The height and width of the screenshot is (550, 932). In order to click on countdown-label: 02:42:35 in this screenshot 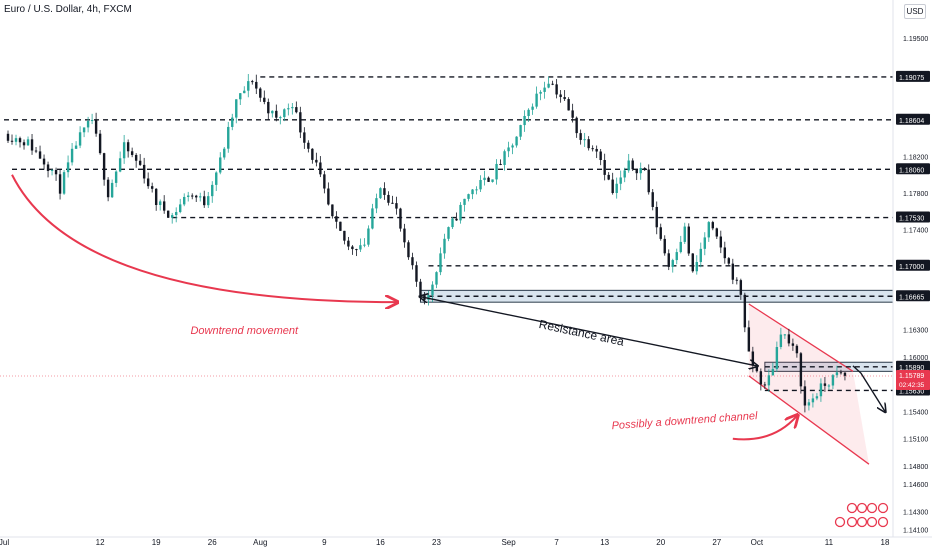, I will do `click(912, 385)`.